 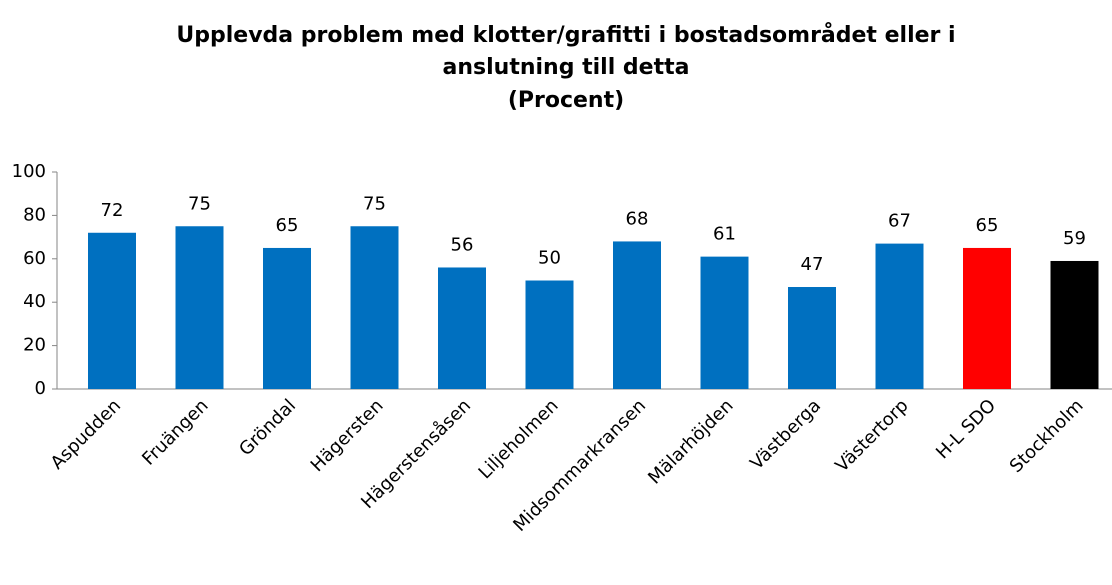 What do you see at coordinates (966, 429) in the screenshot?
I see `x-tick-label: H-L SDO` at bounding box center [966, 429].